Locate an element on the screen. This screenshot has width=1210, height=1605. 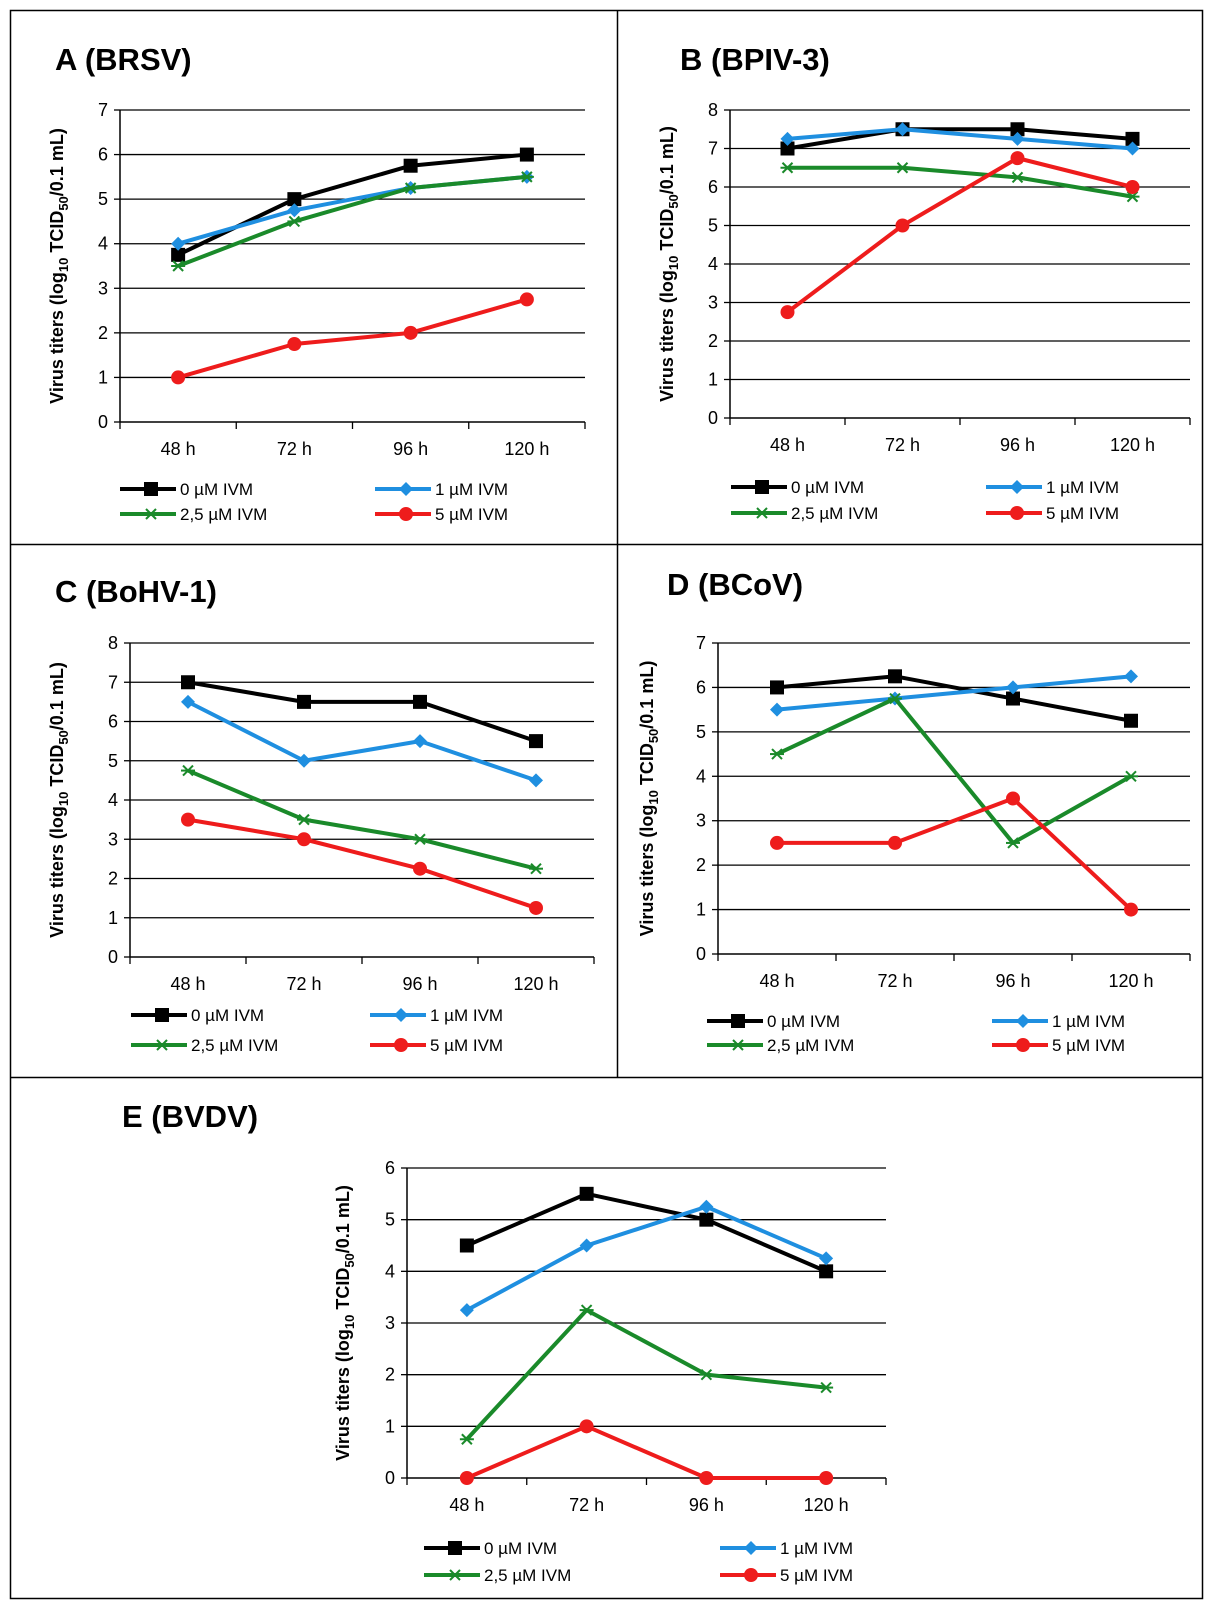
y-tick-label: 6 is located at coordinates (701, 687).